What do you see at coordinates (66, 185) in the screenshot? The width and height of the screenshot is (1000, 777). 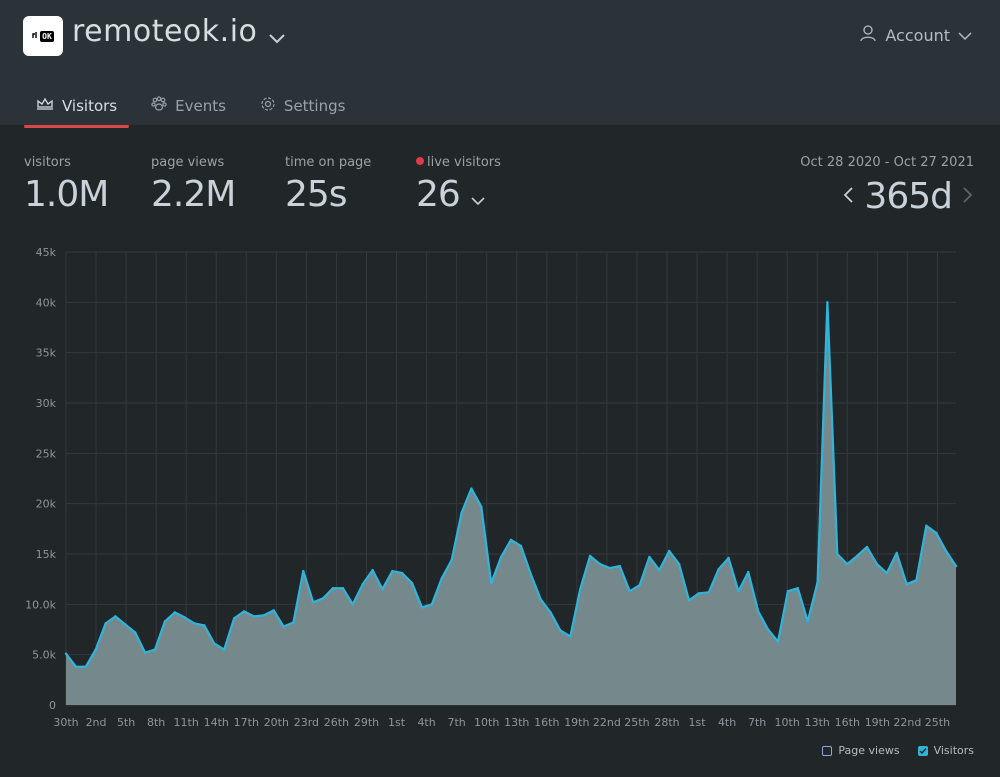 I see `stat-visitors: visitors 1.0M` at bounding box center [66, 185].